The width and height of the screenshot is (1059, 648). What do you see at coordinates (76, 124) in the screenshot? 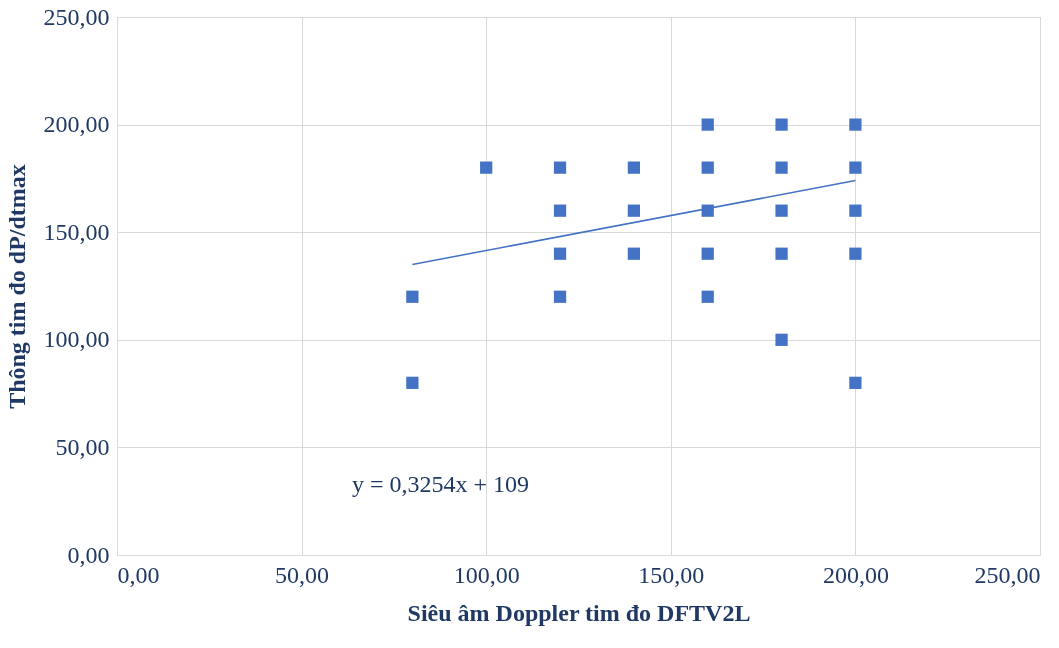
I see `y-tick-label: 200,00` at bounding box center [76, 124].